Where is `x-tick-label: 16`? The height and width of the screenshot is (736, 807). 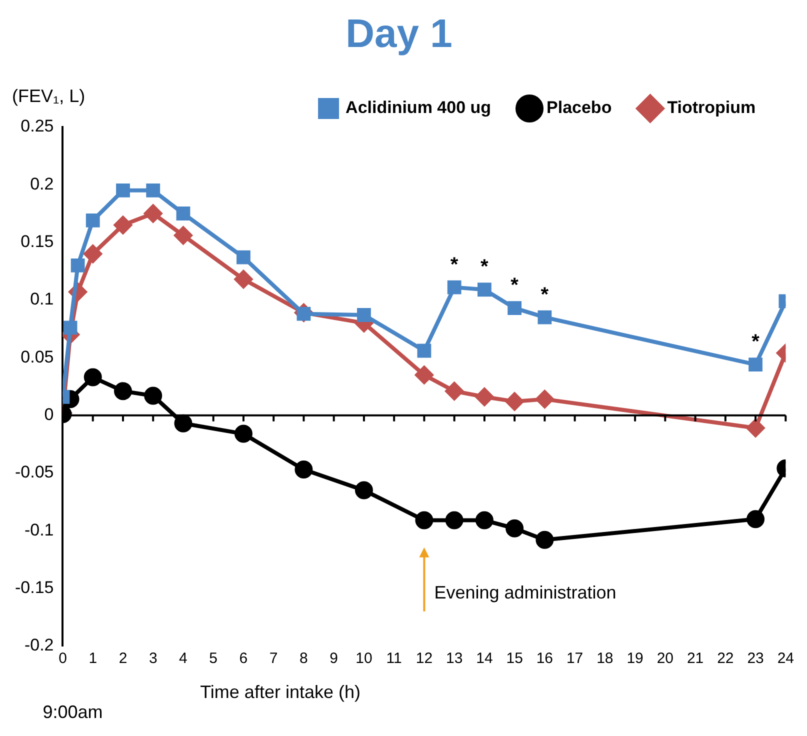
x-tick-label: 16 is located at coordinates (545, 659).